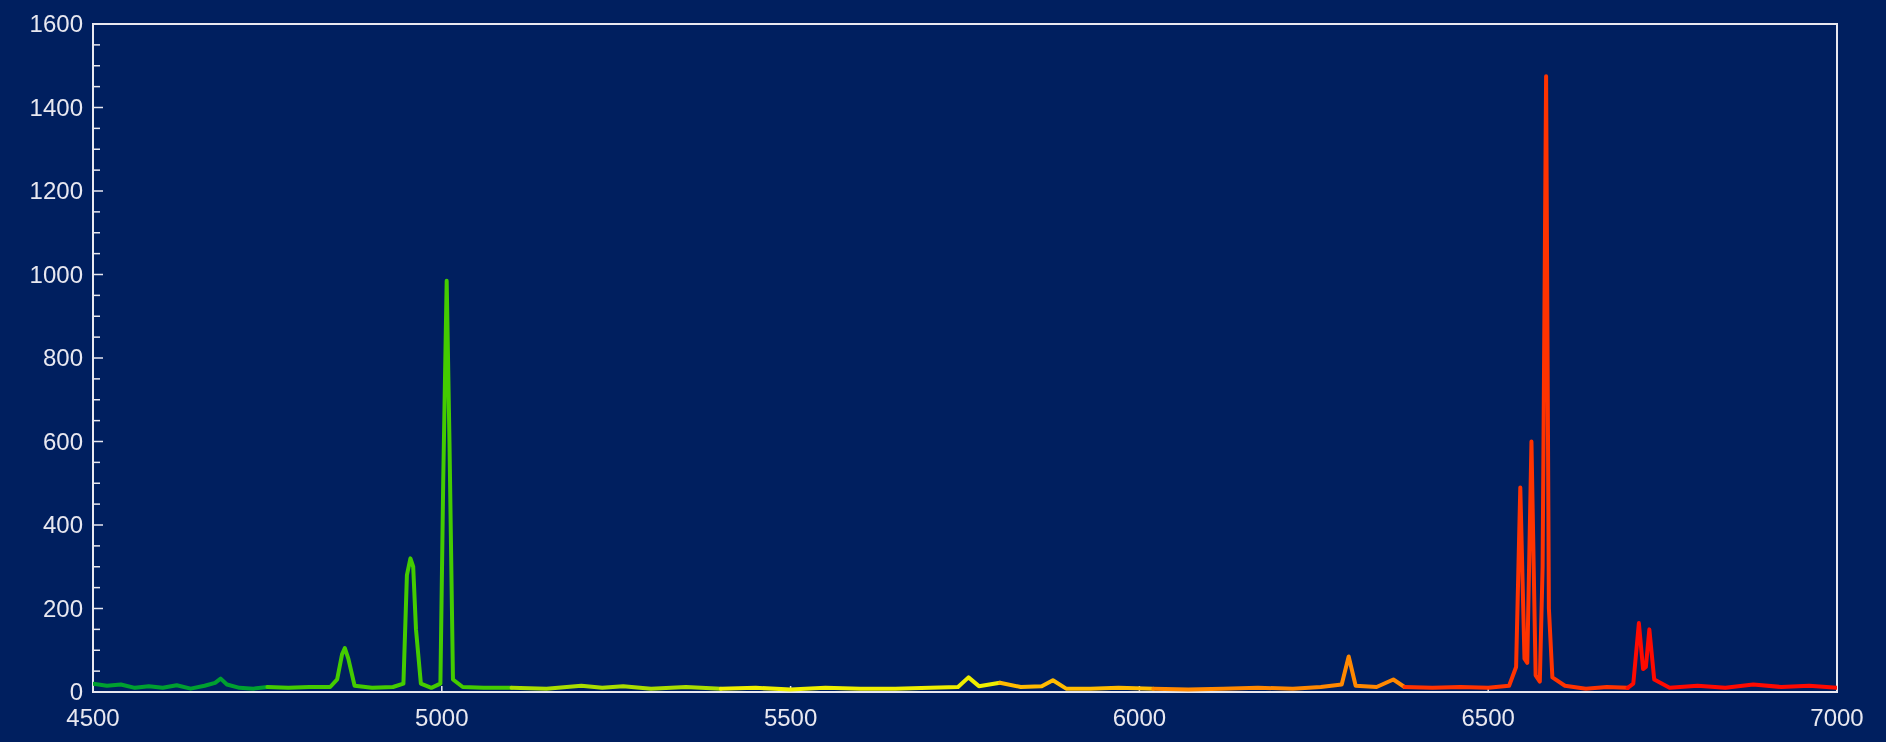 This screenshot has width=1886, height=742. What do you see at coordinates (62, 608) in the screenshot?
I see `y-tick-label: 200` at bounding box center [62, 608].